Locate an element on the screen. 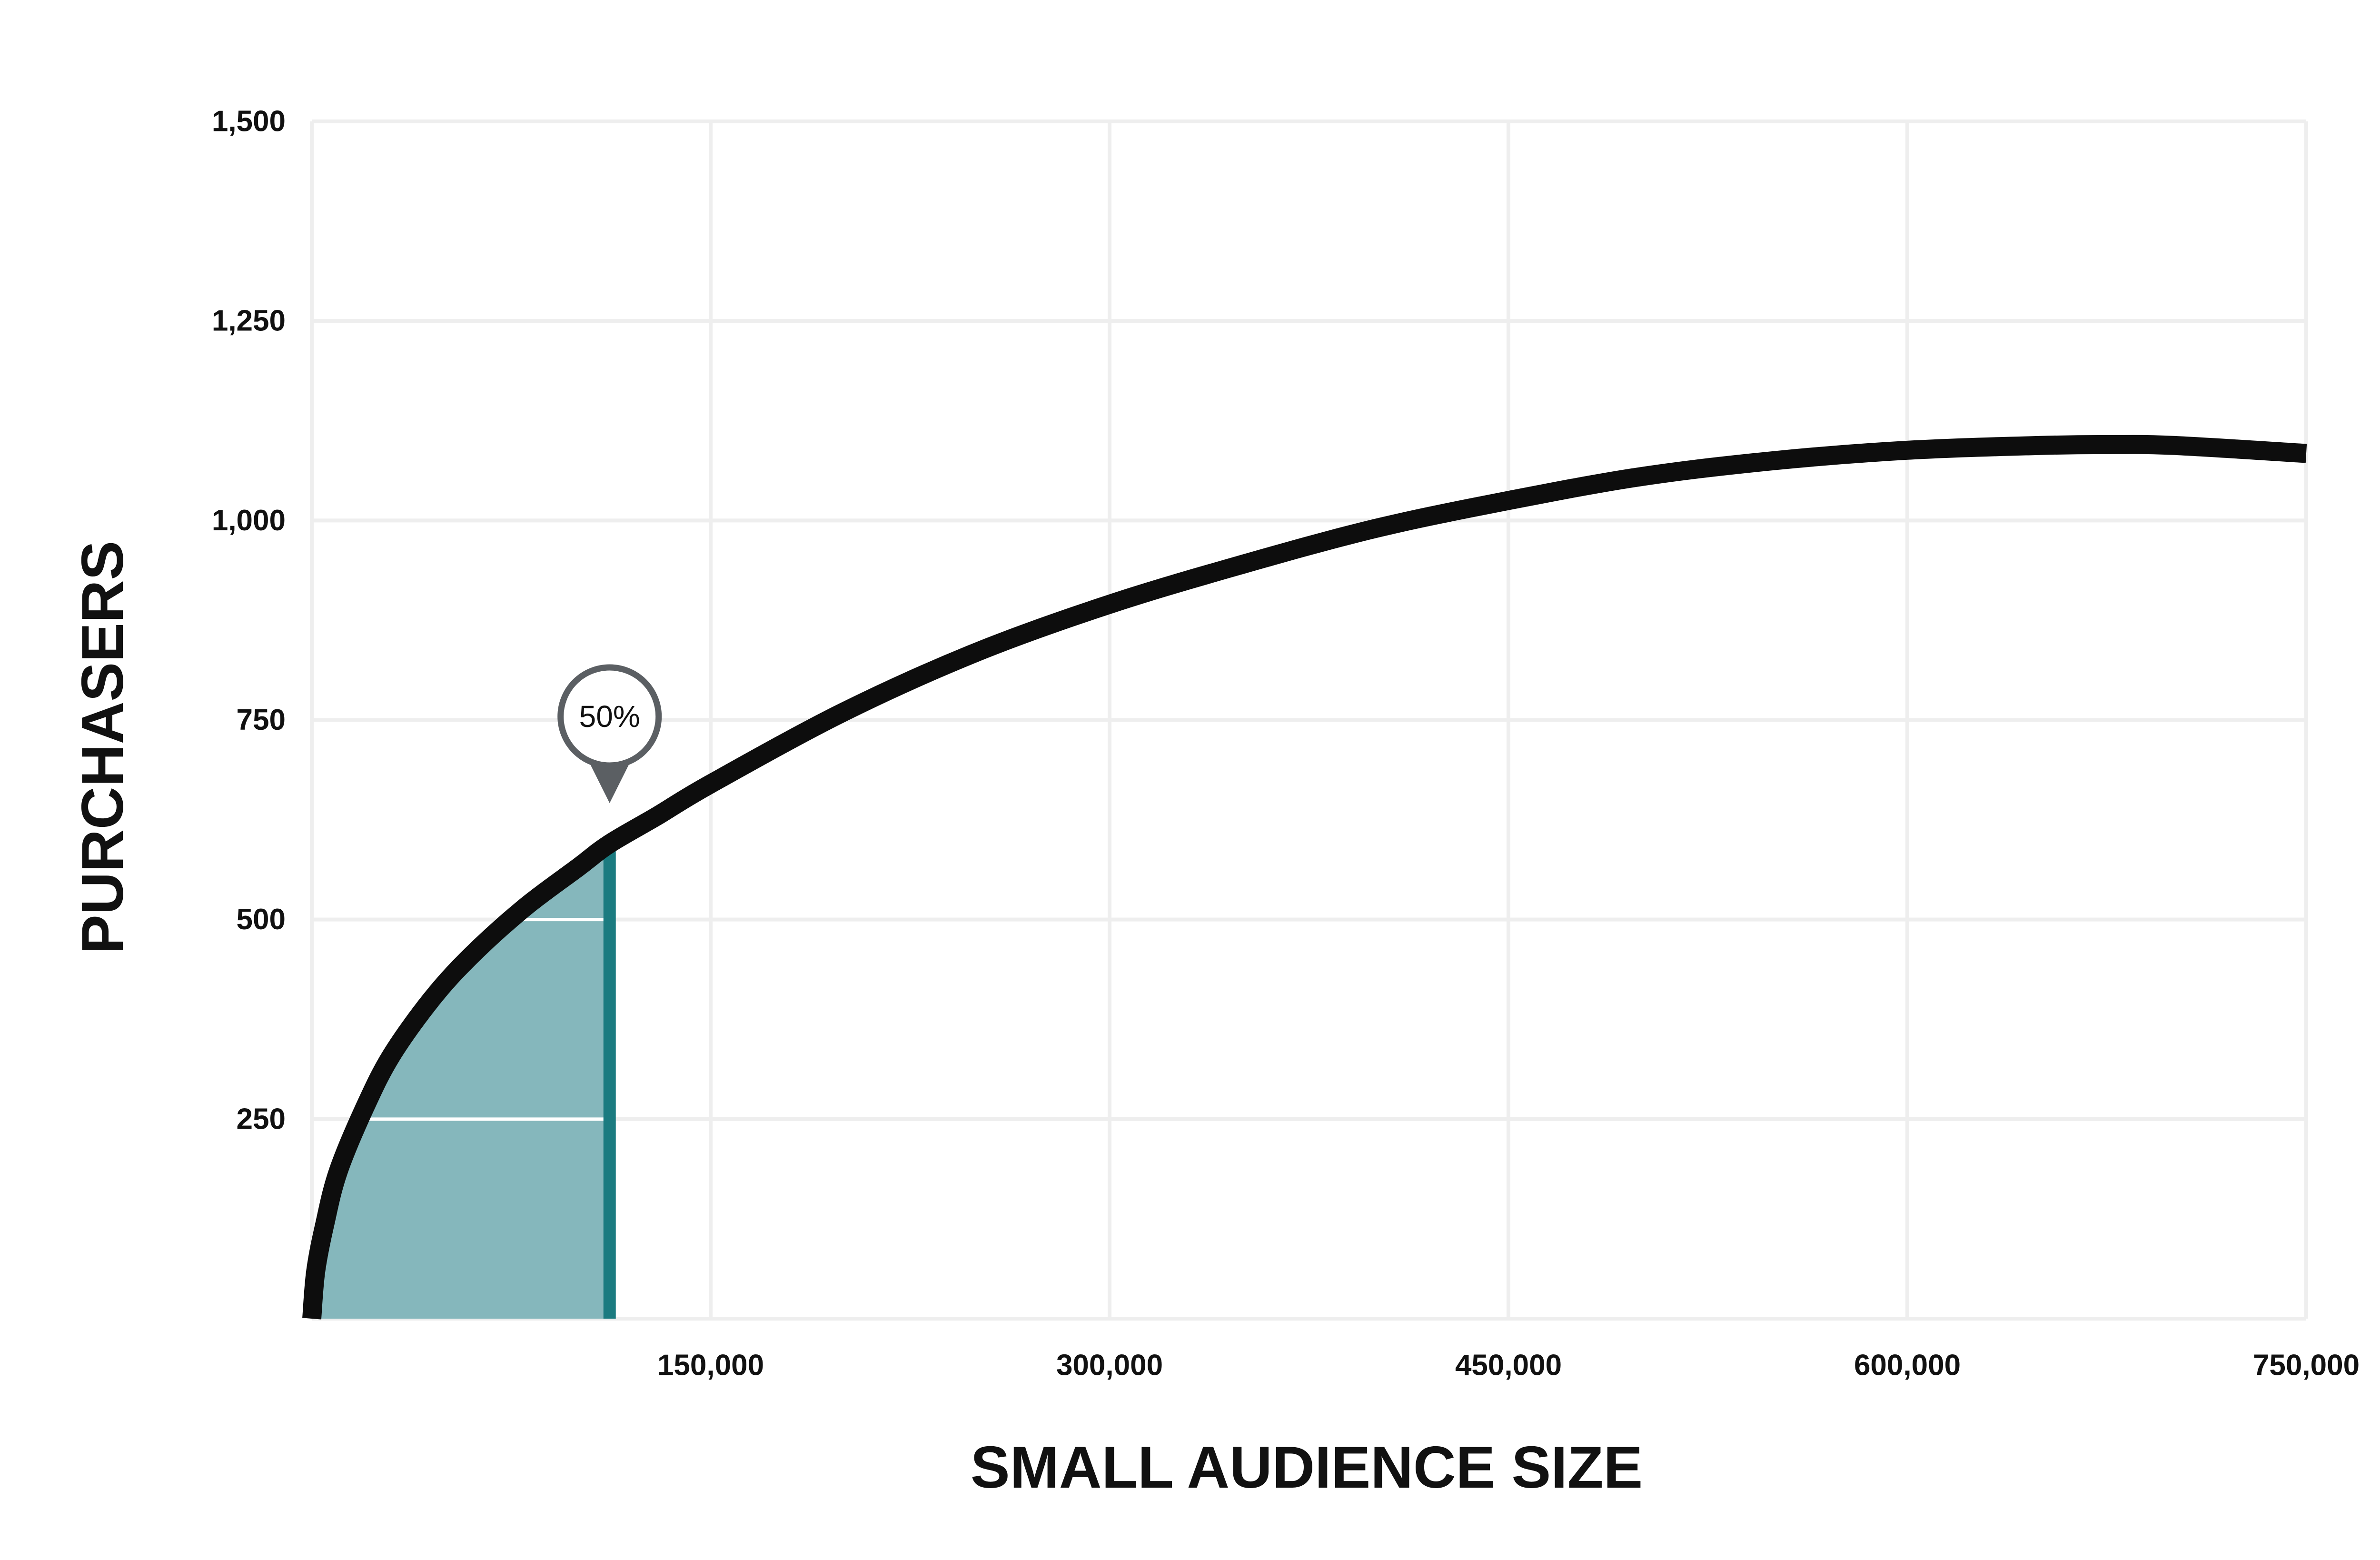 This screenshot has height=1560, width=2380. y-tick-label: 1,250 is located at coordinates (249, 321).